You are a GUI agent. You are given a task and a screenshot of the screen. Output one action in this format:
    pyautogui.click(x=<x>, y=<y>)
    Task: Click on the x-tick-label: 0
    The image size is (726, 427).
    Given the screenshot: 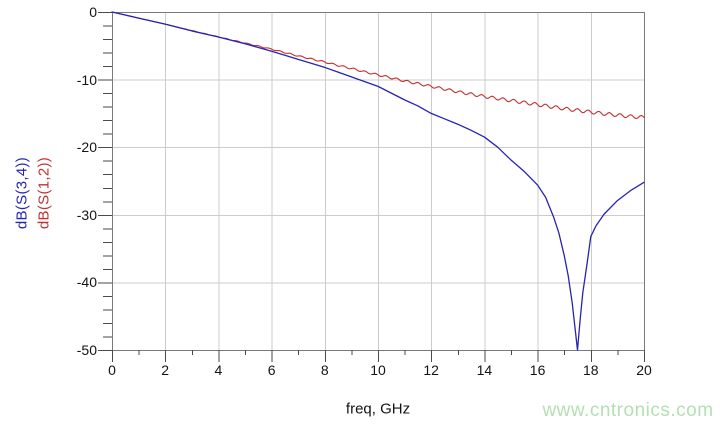 What is the action you would take?
    pyautogui.click(x=112, y=370)
    